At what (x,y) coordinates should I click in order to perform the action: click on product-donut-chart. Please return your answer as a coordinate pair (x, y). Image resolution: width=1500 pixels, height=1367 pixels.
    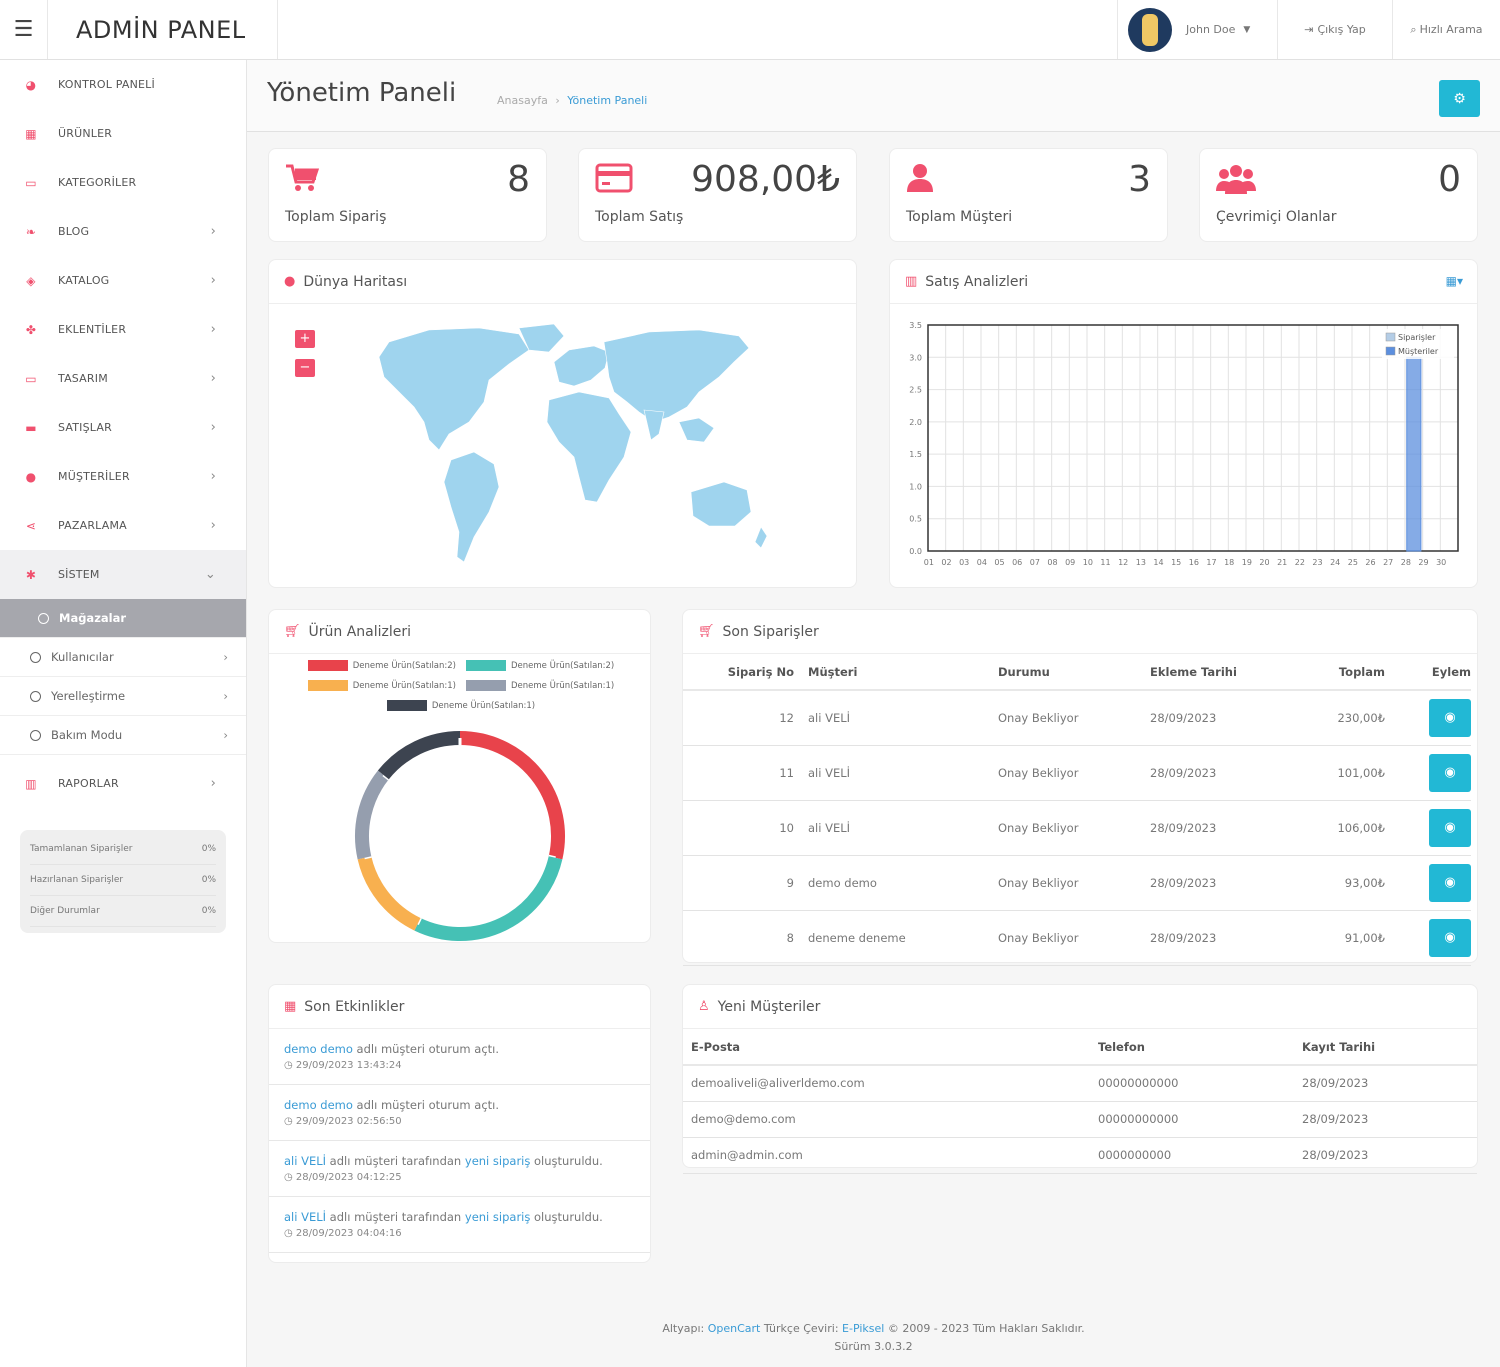
    Looking at the image, I should click on (460, 836).